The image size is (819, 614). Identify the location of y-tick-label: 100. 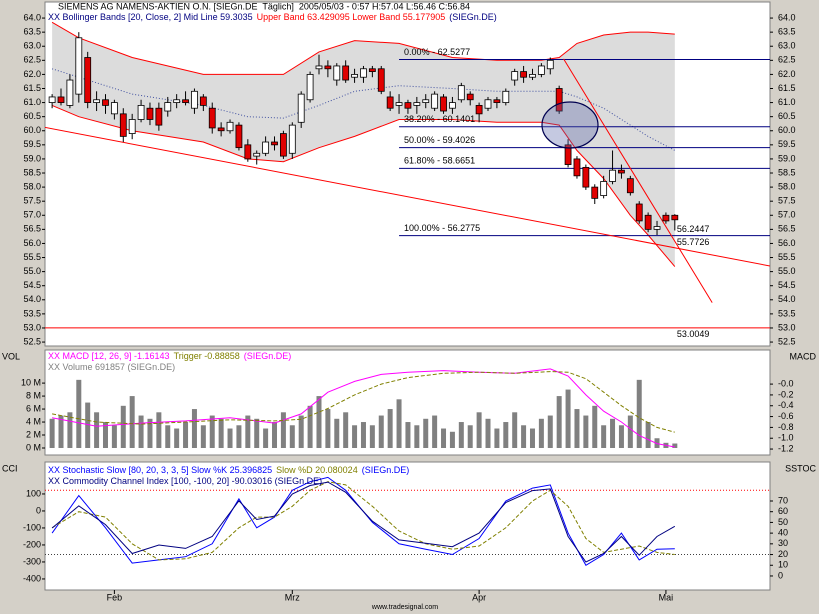
(33, 493).